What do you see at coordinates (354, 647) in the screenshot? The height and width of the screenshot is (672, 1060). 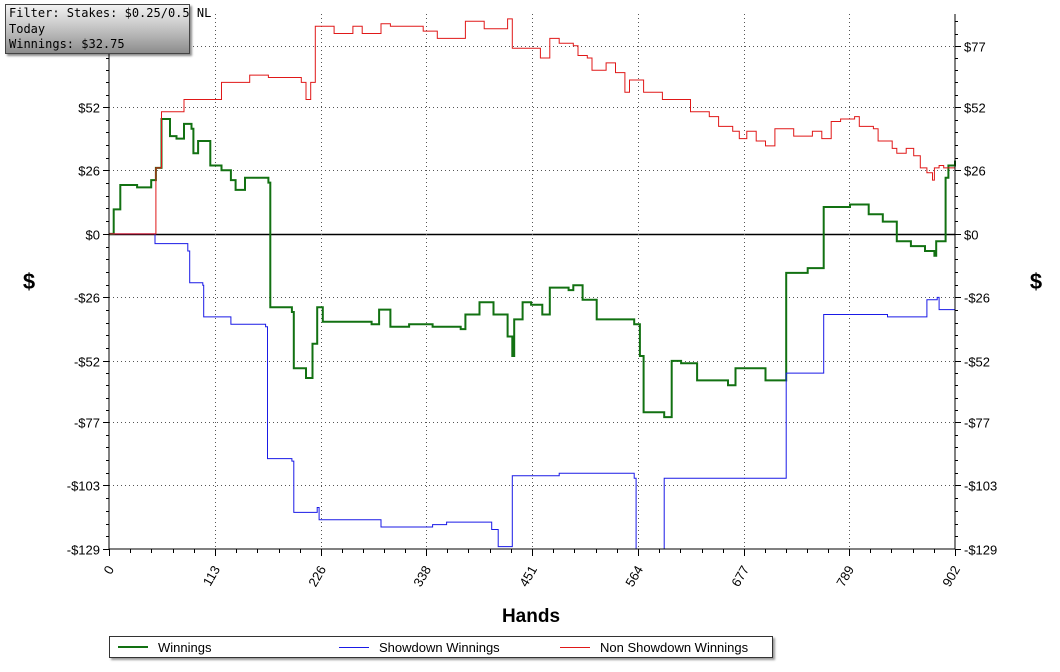 I see `legend-swatch-showdown` at bounding box center [354, 647].